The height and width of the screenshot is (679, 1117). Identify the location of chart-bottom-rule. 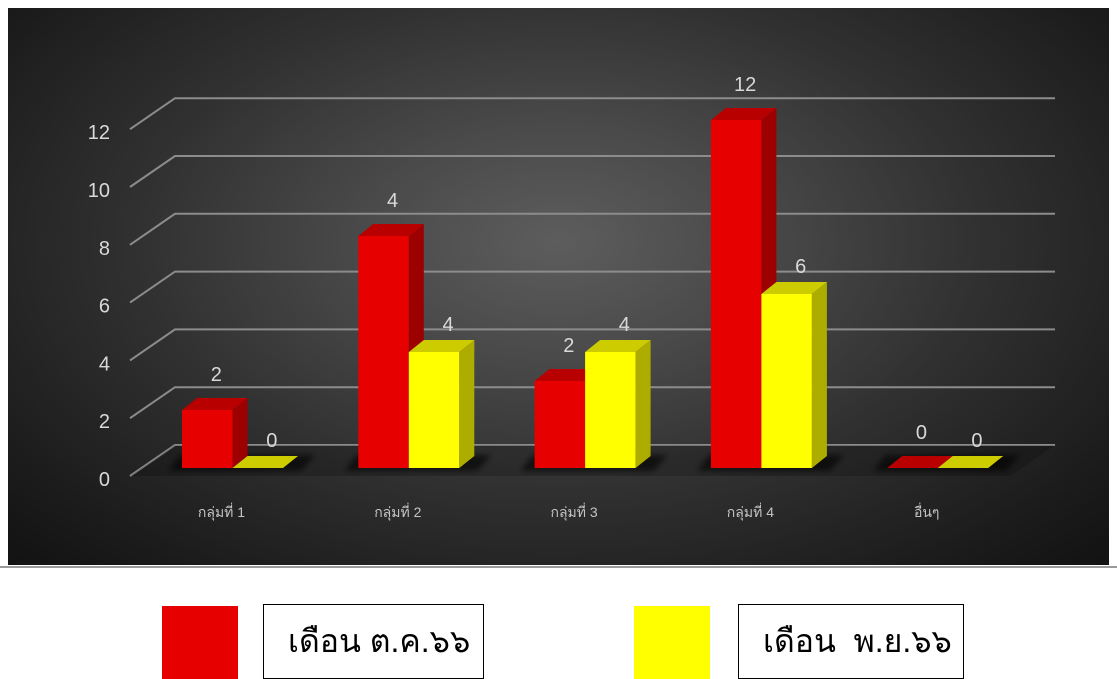
(558, 567).